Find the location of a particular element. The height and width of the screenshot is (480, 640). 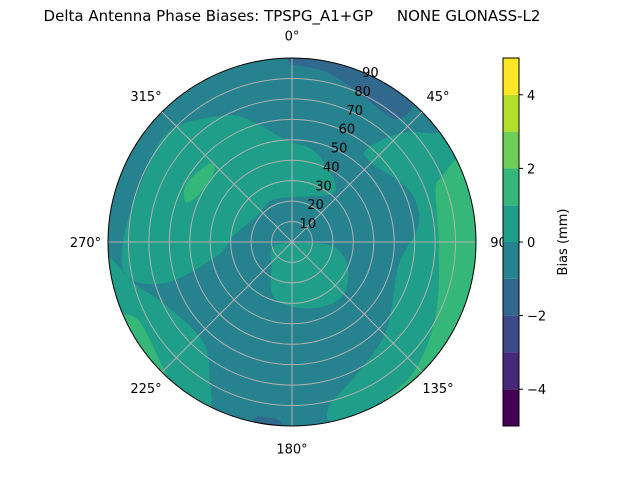

radial-tick-label: 70 is located at coordinates (354, 111).